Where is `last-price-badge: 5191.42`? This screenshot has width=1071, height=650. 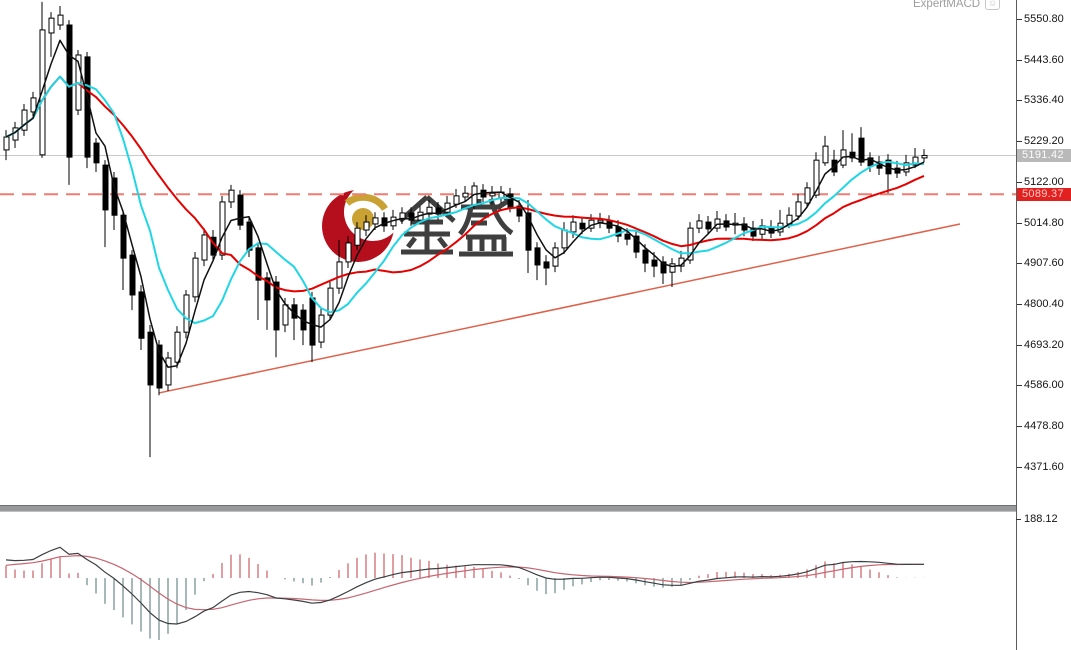 last-price-badge: 5191.42 is located at coordinates (1044, 155).